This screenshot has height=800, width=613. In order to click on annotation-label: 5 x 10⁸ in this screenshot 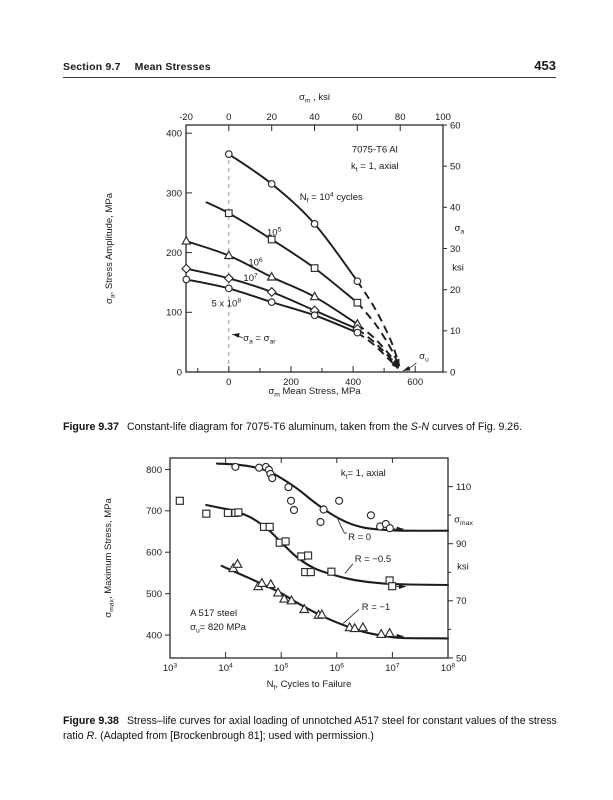, I will do `click(226, 304)`.